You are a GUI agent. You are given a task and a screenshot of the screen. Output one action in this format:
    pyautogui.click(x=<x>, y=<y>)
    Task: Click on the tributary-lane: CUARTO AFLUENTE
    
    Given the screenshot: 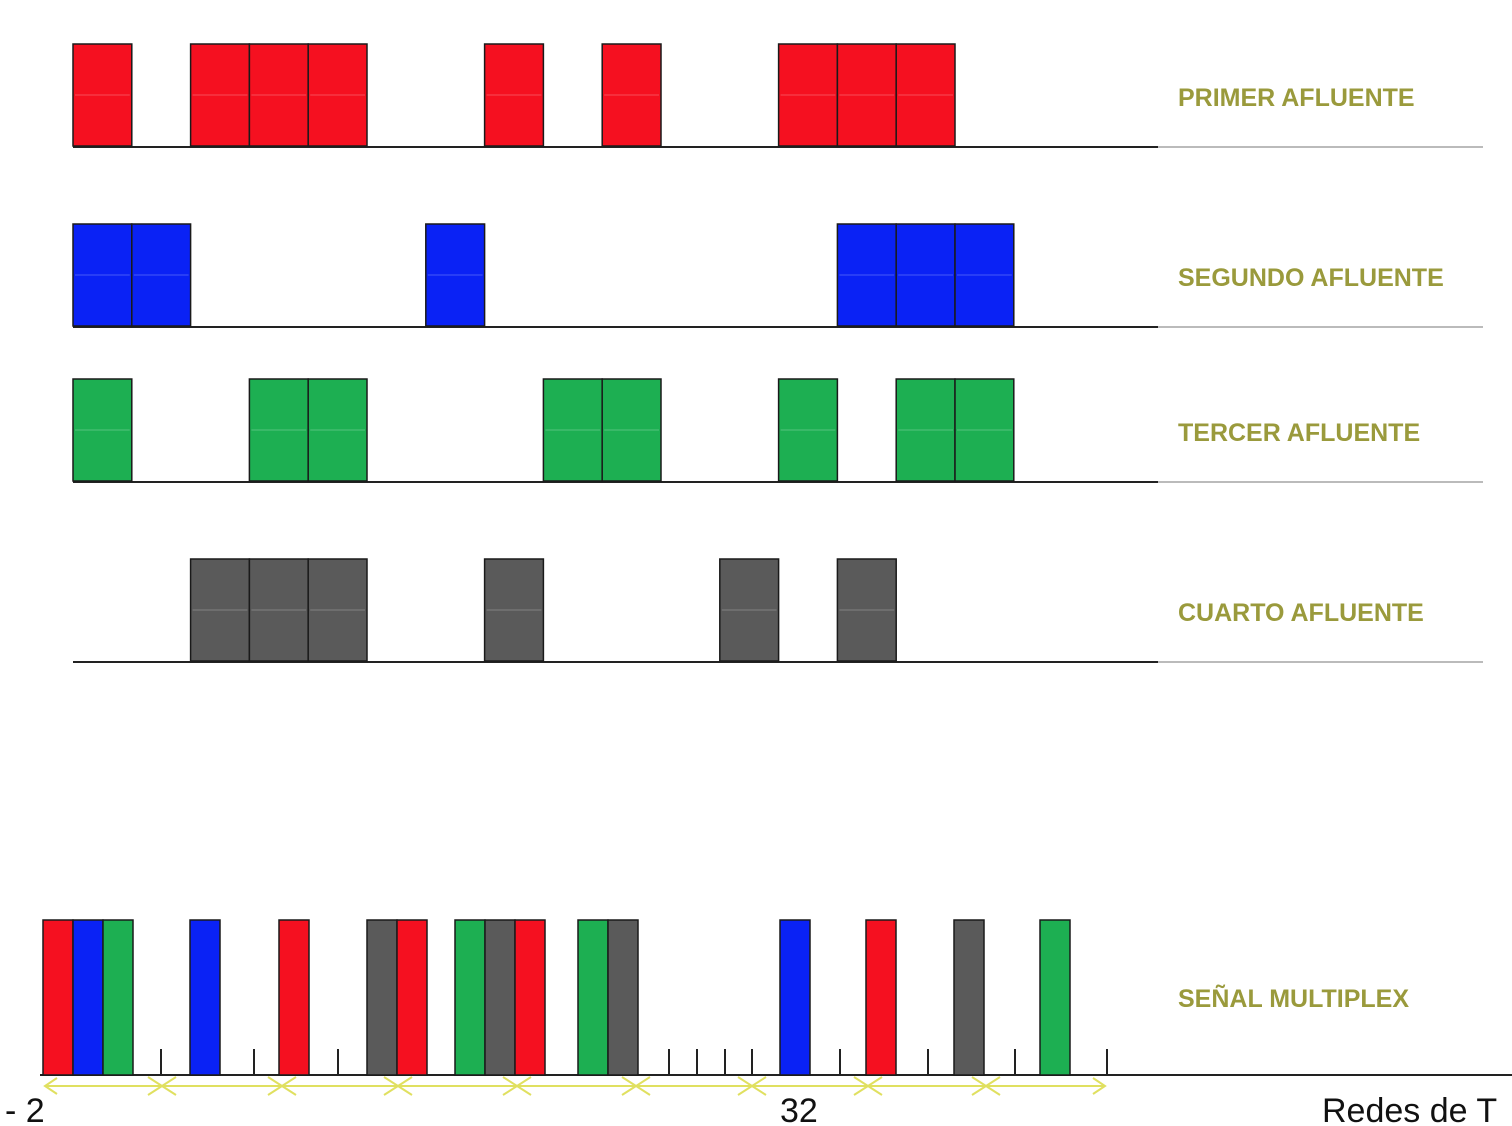 What is the action you would take?
    pyautogui.click(x=778, y=610)
    